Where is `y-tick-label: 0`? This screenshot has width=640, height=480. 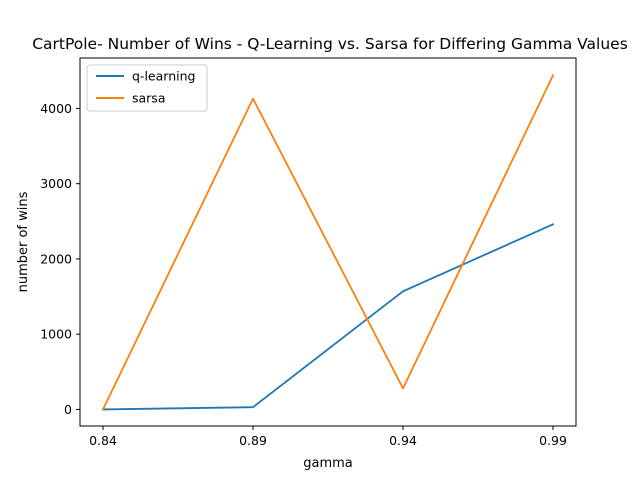 y-tick-label: 0 is located at coordinates (68, 409).